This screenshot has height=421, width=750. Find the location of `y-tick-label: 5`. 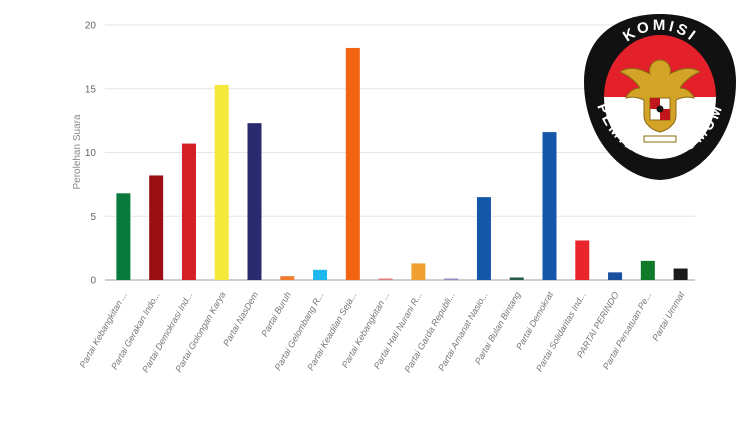

y-tick-label: 5 is located at coordinates (93, 217).